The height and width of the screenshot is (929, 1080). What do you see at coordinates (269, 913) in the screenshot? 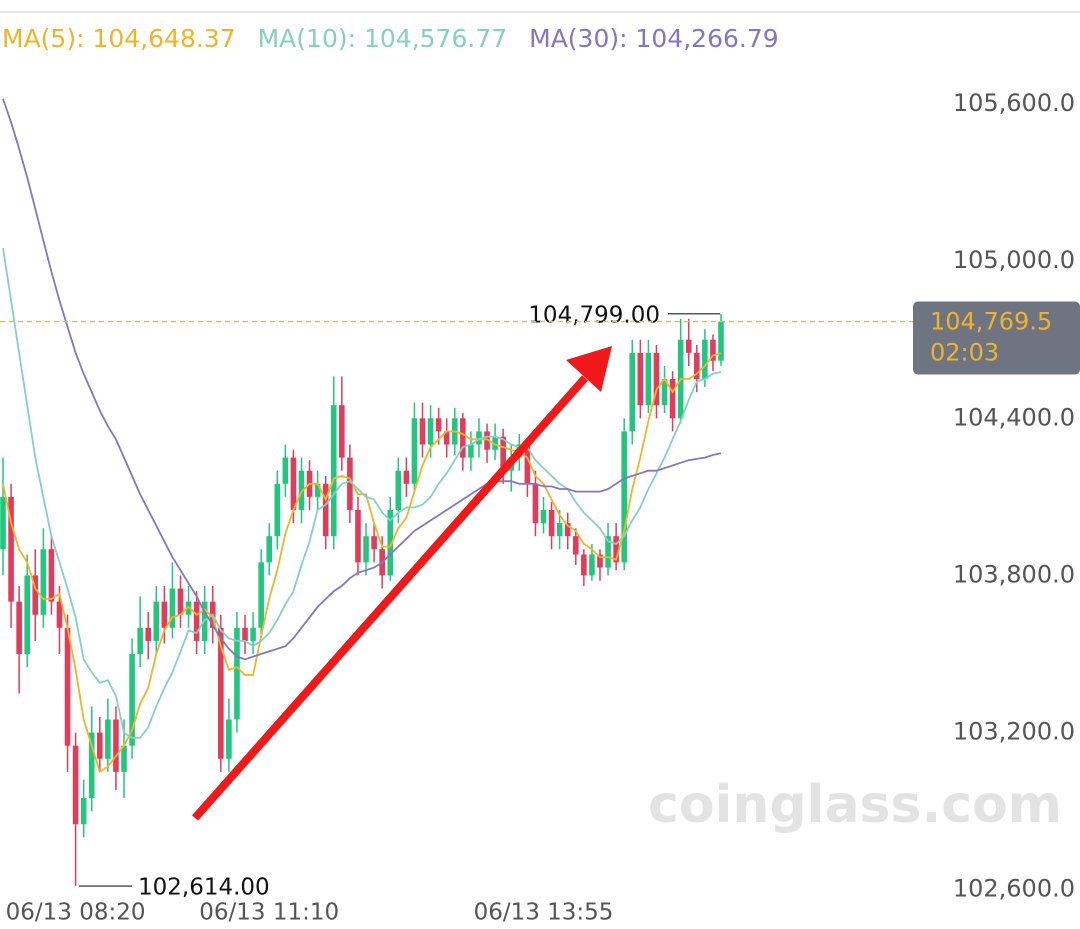
I see `x-tick-label: 06/13 11:10` at bounding box center [269, 913].